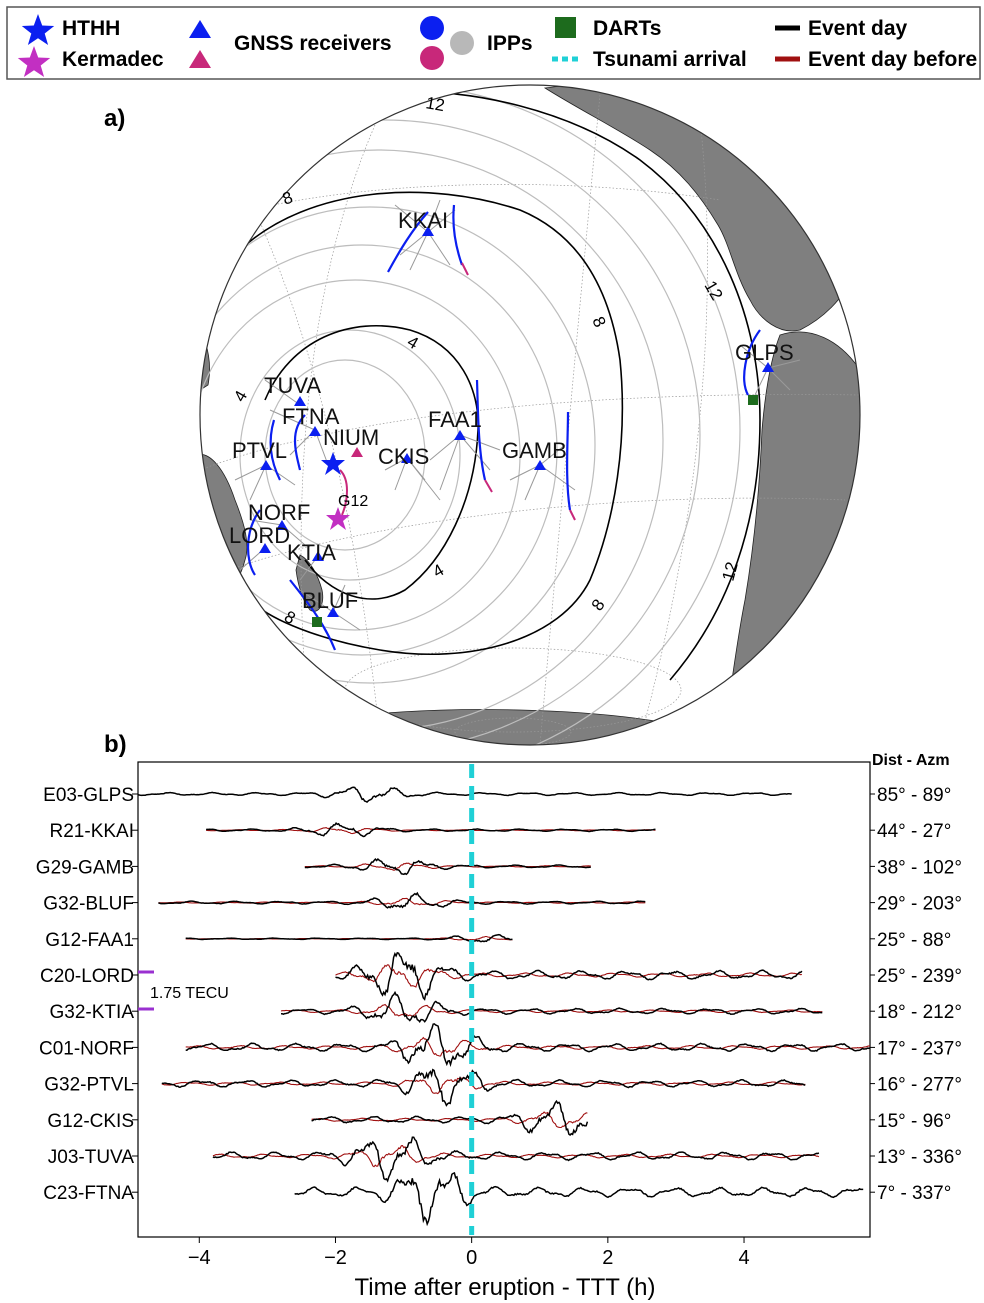  What do you see at coordinates (510, 43) in the screenshot?
I see `legend-ipps-label: IPPs` at bounding box center [510, 43].